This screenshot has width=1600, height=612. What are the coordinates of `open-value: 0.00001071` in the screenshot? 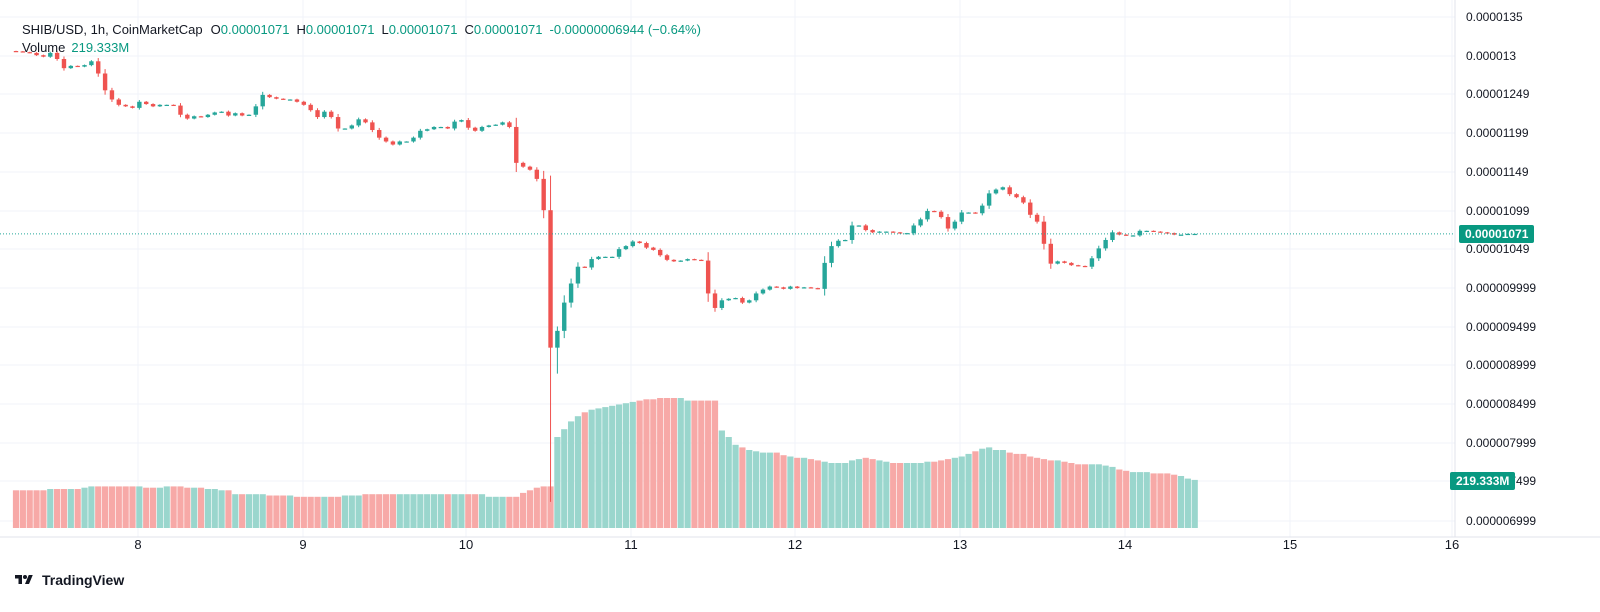 It's located at (255, 29).